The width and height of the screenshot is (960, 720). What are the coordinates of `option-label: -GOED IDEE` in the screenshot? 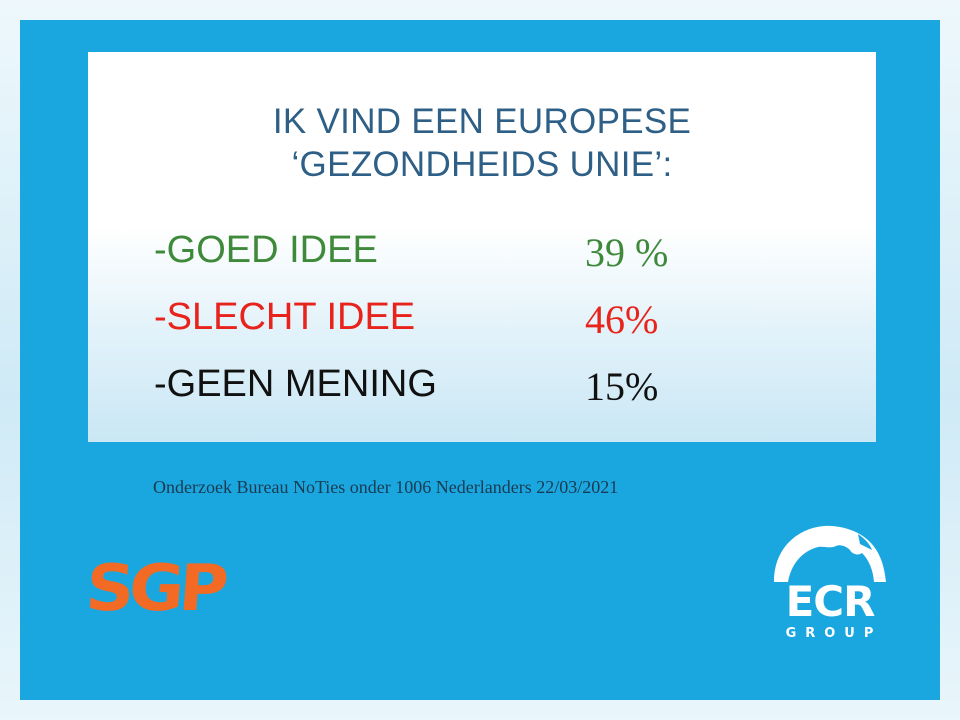 It's located at (266, 250).